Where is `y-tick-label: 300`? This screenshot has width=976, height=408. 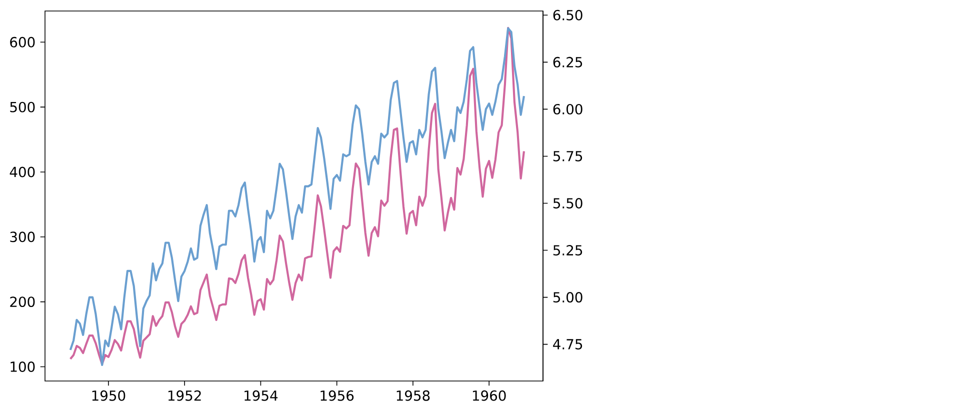 y-tick-label: 300 is located at coordinates (22, 237).